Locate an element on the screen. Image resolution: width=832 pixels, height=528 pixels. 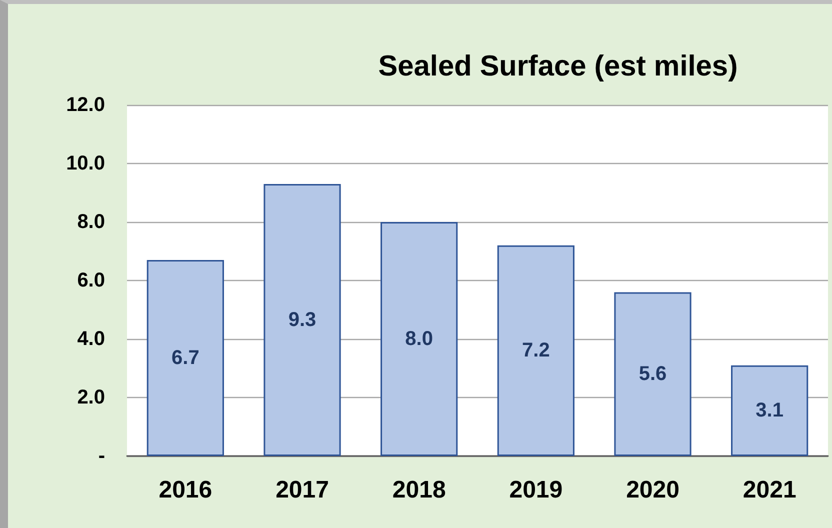
data-label: 3.1 is located at coordinates (770, 411).